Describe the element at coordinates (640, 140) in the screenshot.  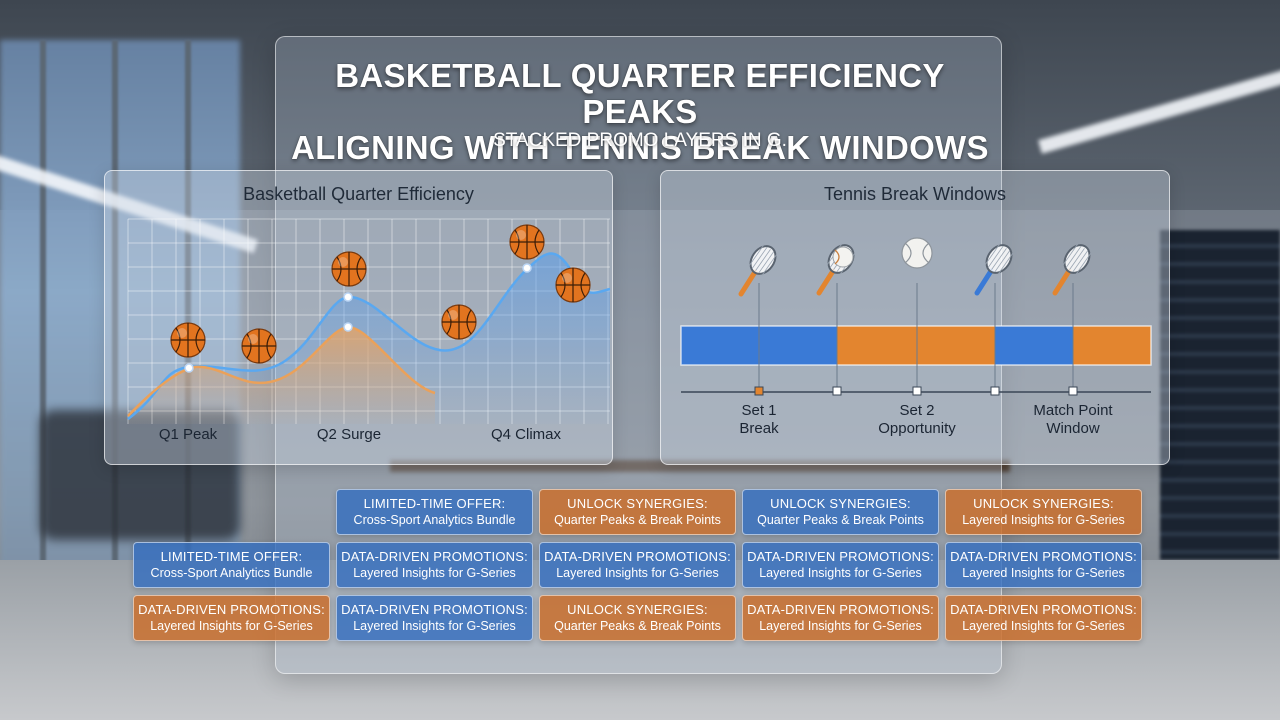
I see `page-subtitle: STACKED PROMO LAYERS IN G.` at that location.